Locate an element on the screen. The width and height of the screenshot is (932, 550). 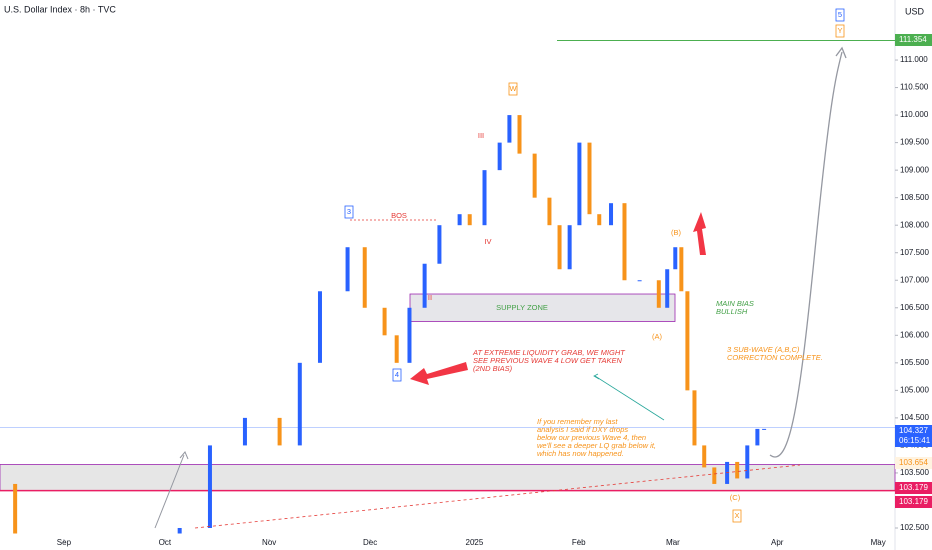
y-tick-label: 108.000 is located at coordinates (914, 224).